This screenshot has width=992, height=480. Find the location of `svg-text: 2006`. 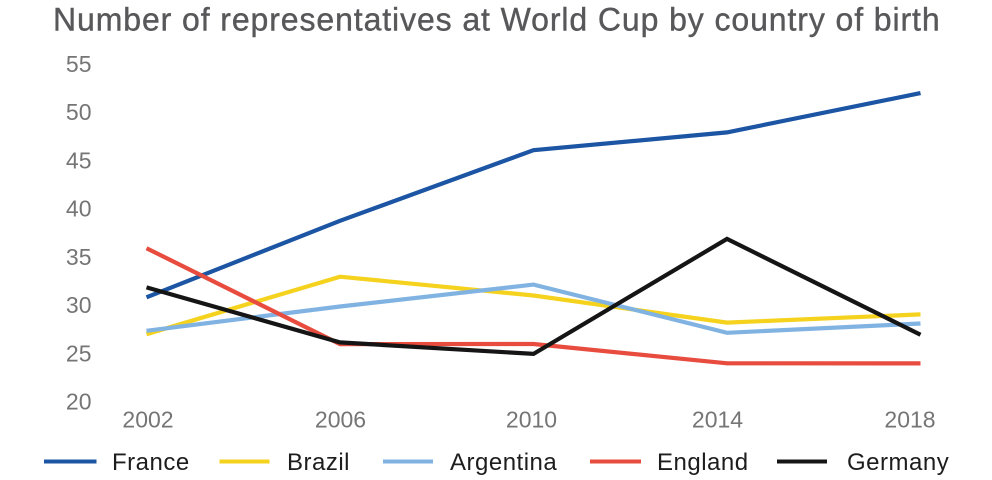

svg-text: 2006 is located at coordinates (340, 420).